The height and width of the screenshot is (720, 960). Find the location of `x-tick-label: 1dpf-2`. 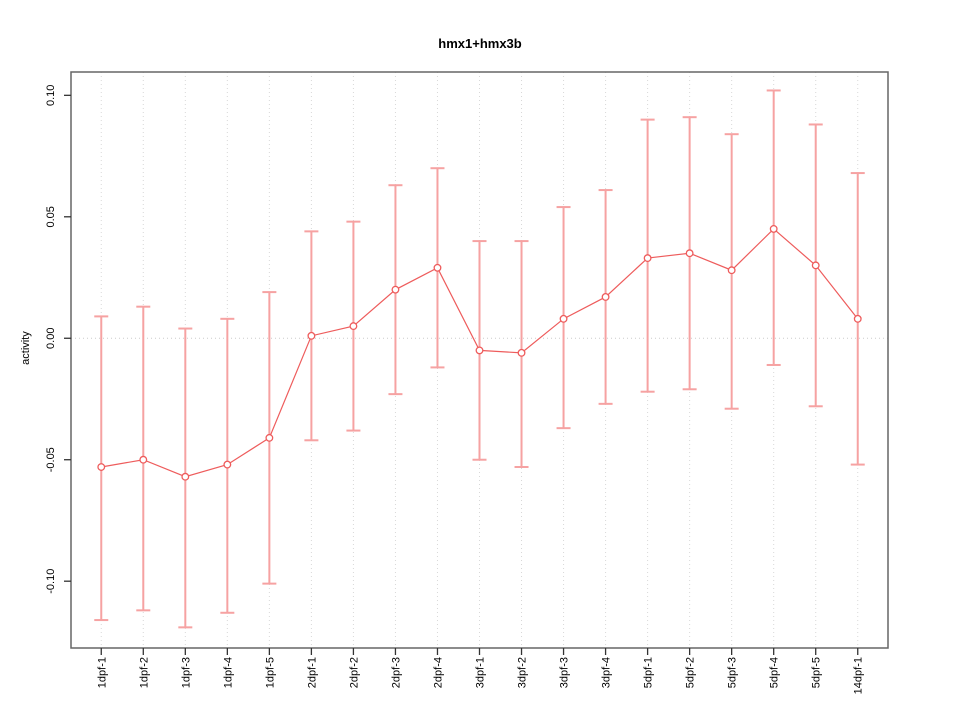

x-tick-label: 1dpf-2 is located at coordinates (144, 672).